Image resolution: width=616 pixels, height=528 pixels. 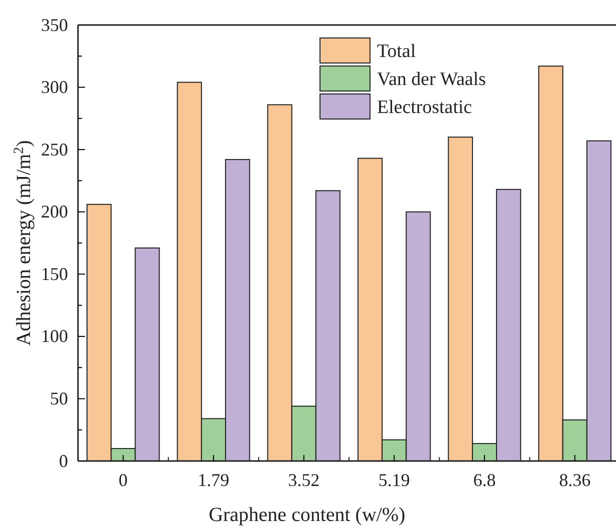 I want to click on legend-label: Electrostatic, so click(x=424, y=107).